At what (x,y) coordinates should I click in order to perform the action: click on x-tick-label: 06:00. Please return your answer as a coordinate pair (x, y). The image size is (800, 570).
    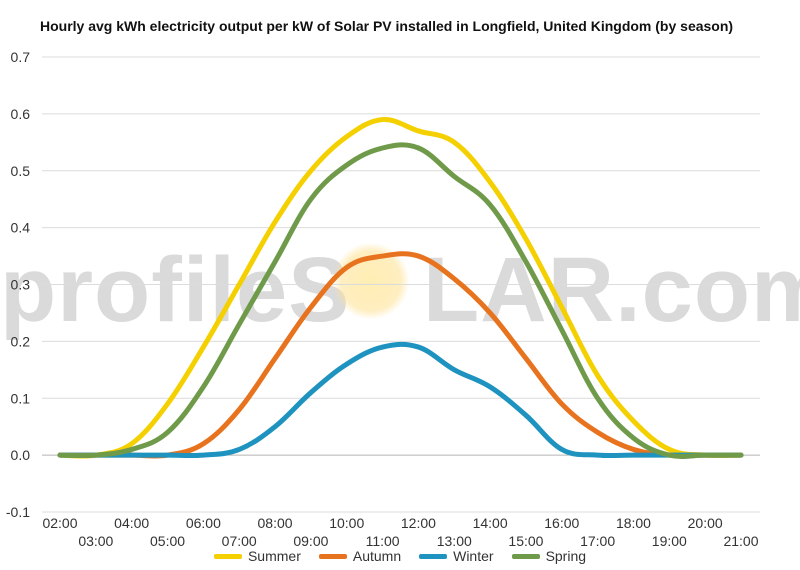
    Looking at the image, I should click on (203, 523).